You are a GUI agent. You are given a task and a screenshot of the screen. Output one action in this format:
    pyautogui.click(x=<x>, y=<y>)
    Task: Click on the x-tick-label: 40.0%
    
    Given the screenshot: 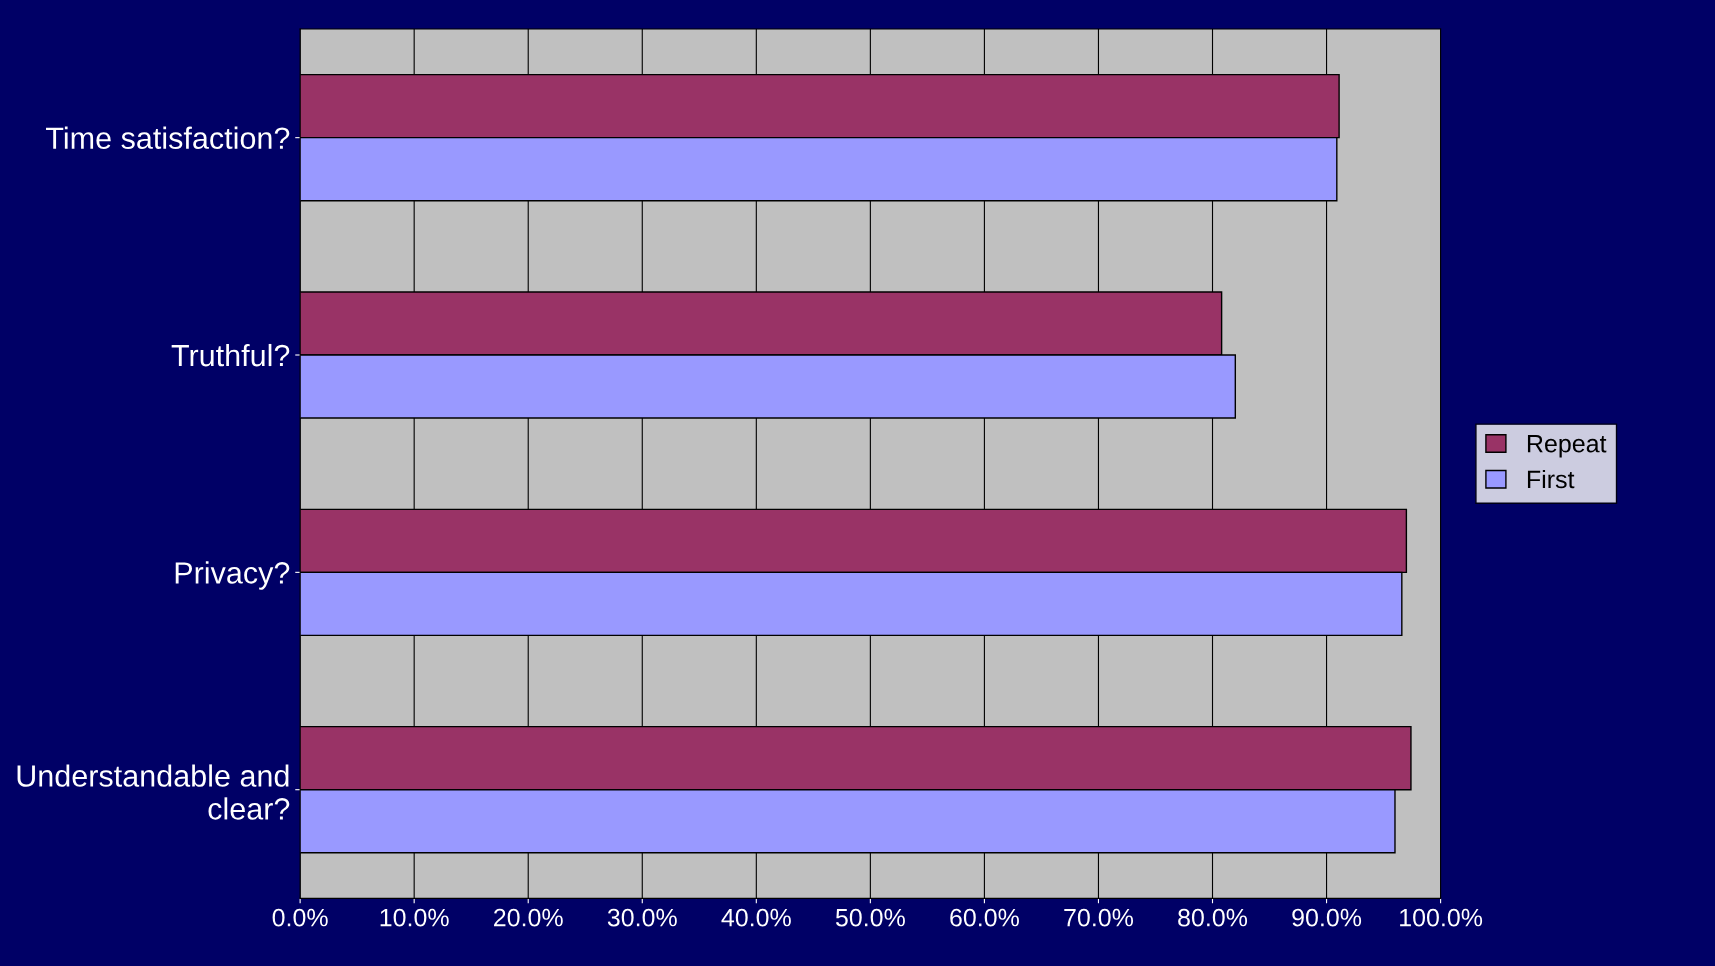 What is the action you would take?
    pyautogui.click(x=756, y=917)
    